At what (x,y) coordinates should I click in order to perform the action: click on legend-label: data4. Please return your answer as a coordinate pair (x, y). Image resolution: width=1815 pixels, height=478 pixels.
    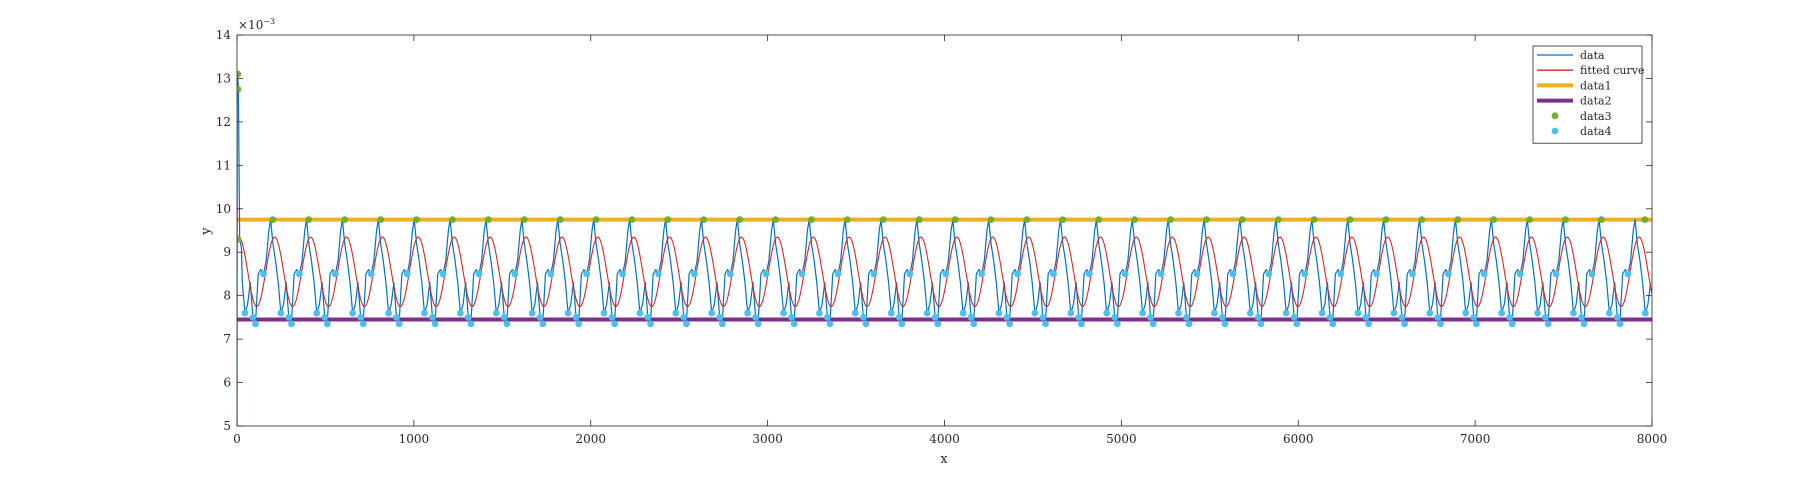
    Looking at the image, I should click on (1596, 131).